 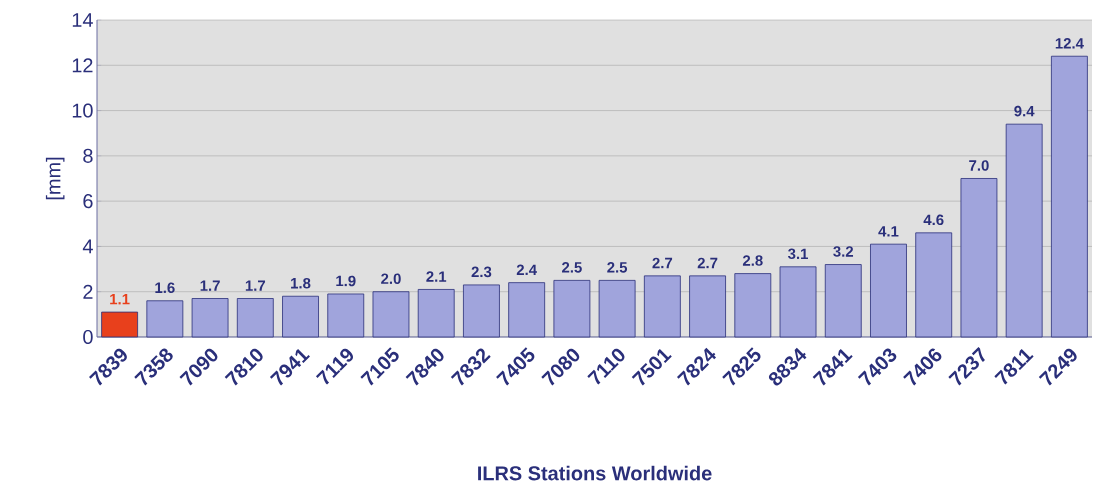 I want to click on y-tick-label: 12, so click(x=82, y=65).